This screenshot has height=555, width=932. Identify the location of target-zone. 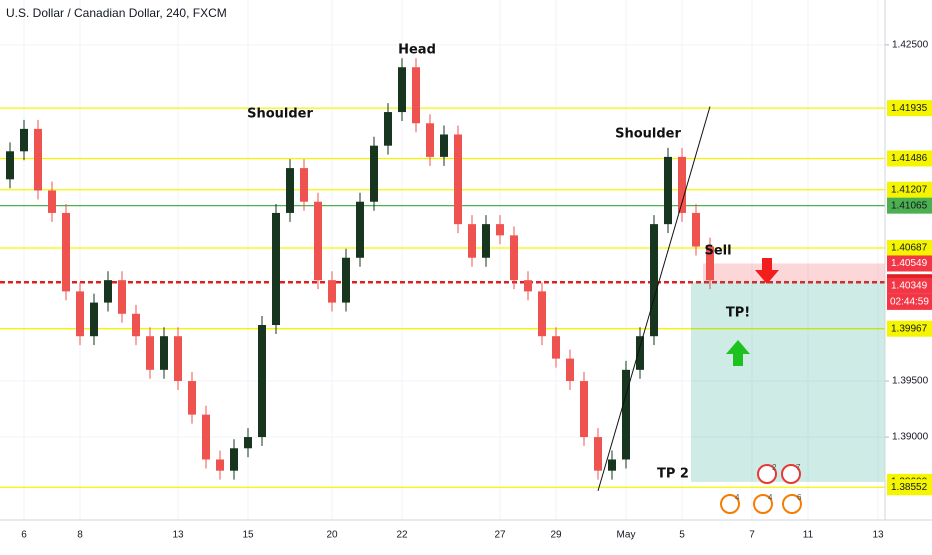
(788, 382).